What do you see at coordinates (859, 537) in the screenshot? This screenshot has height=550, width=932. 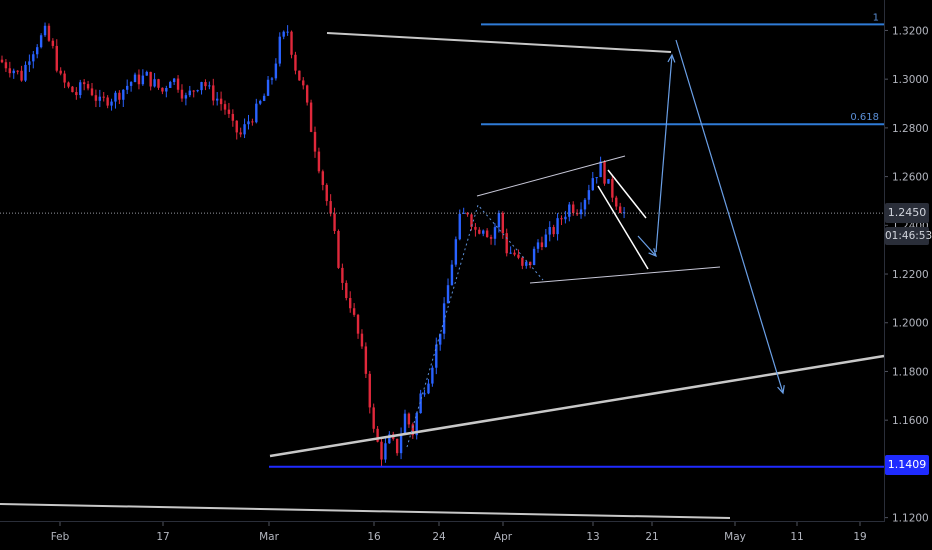 I see `x-tick-label: 19` at bounding box center [859, 537].